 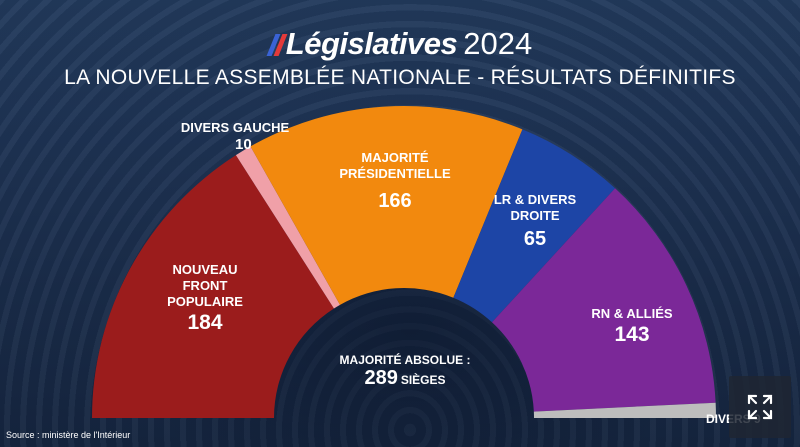 What do you see at coordinates (395, 201) in the screenshot?
I see `label-mp-value: 166` at bounding box center [395, 201].